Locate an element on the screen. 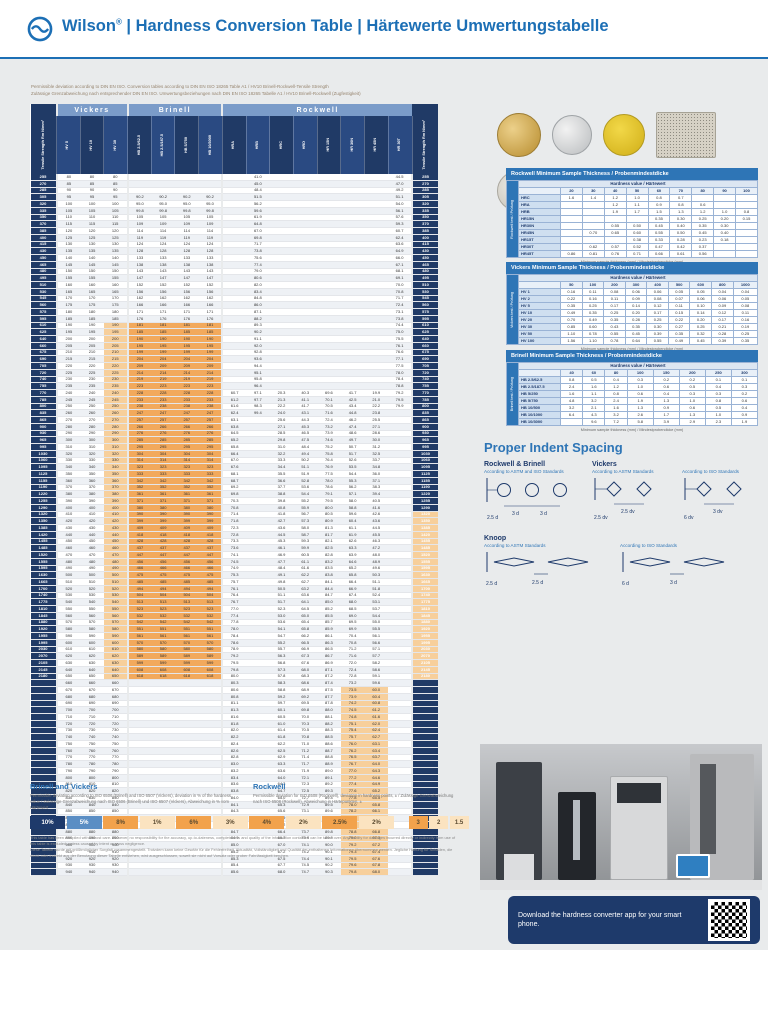 The width and height of the screenshot is (768, 1024). table-cell: 1155 is located at coordinates (424, 481).